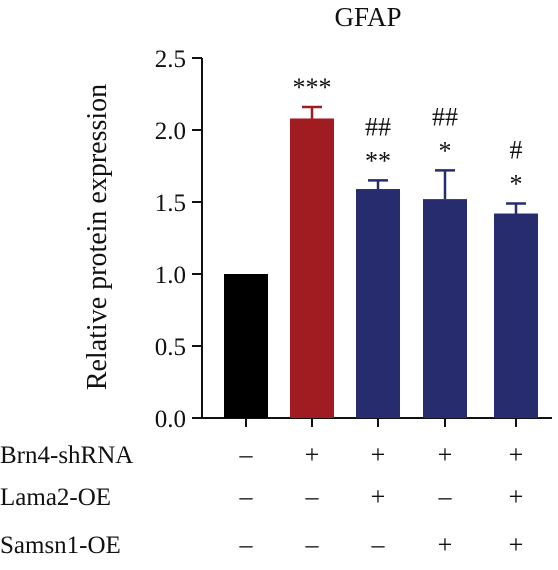 The height and width of the screenshot is (570, 558). Describe the element at coordinates (66, 455) in the screenshot. I see `condition-label: Brn4-shRNA` at that location.